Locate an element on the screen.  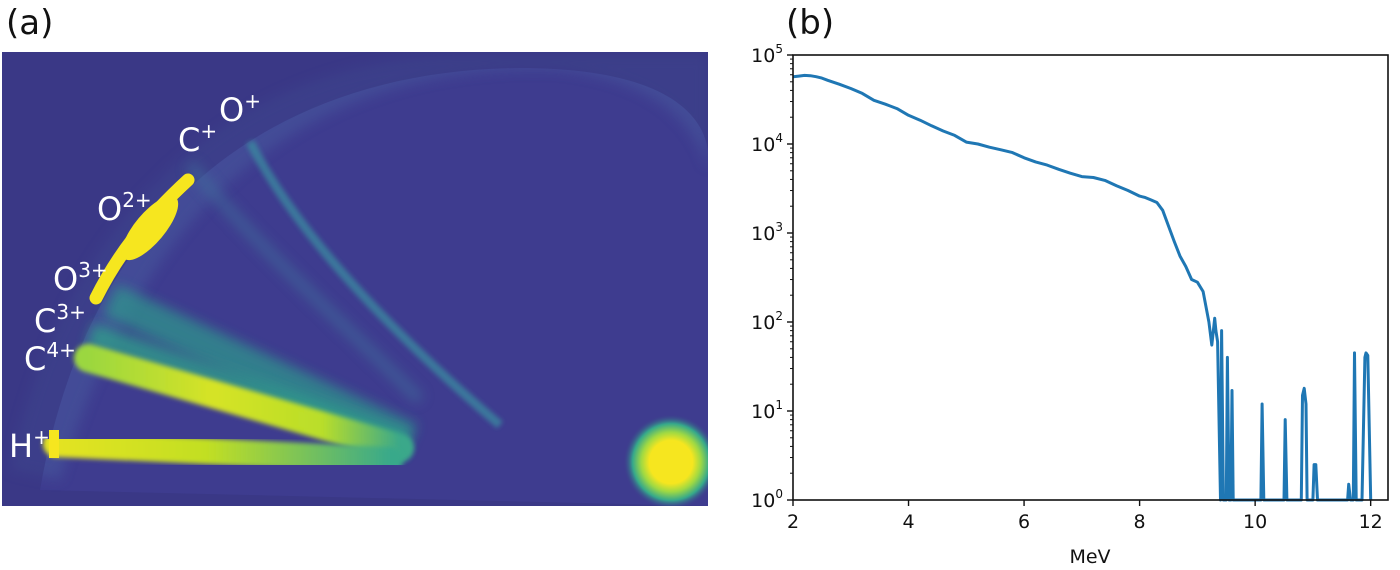
y-tick-label: 10¹ is located at coordinates (767, 410).